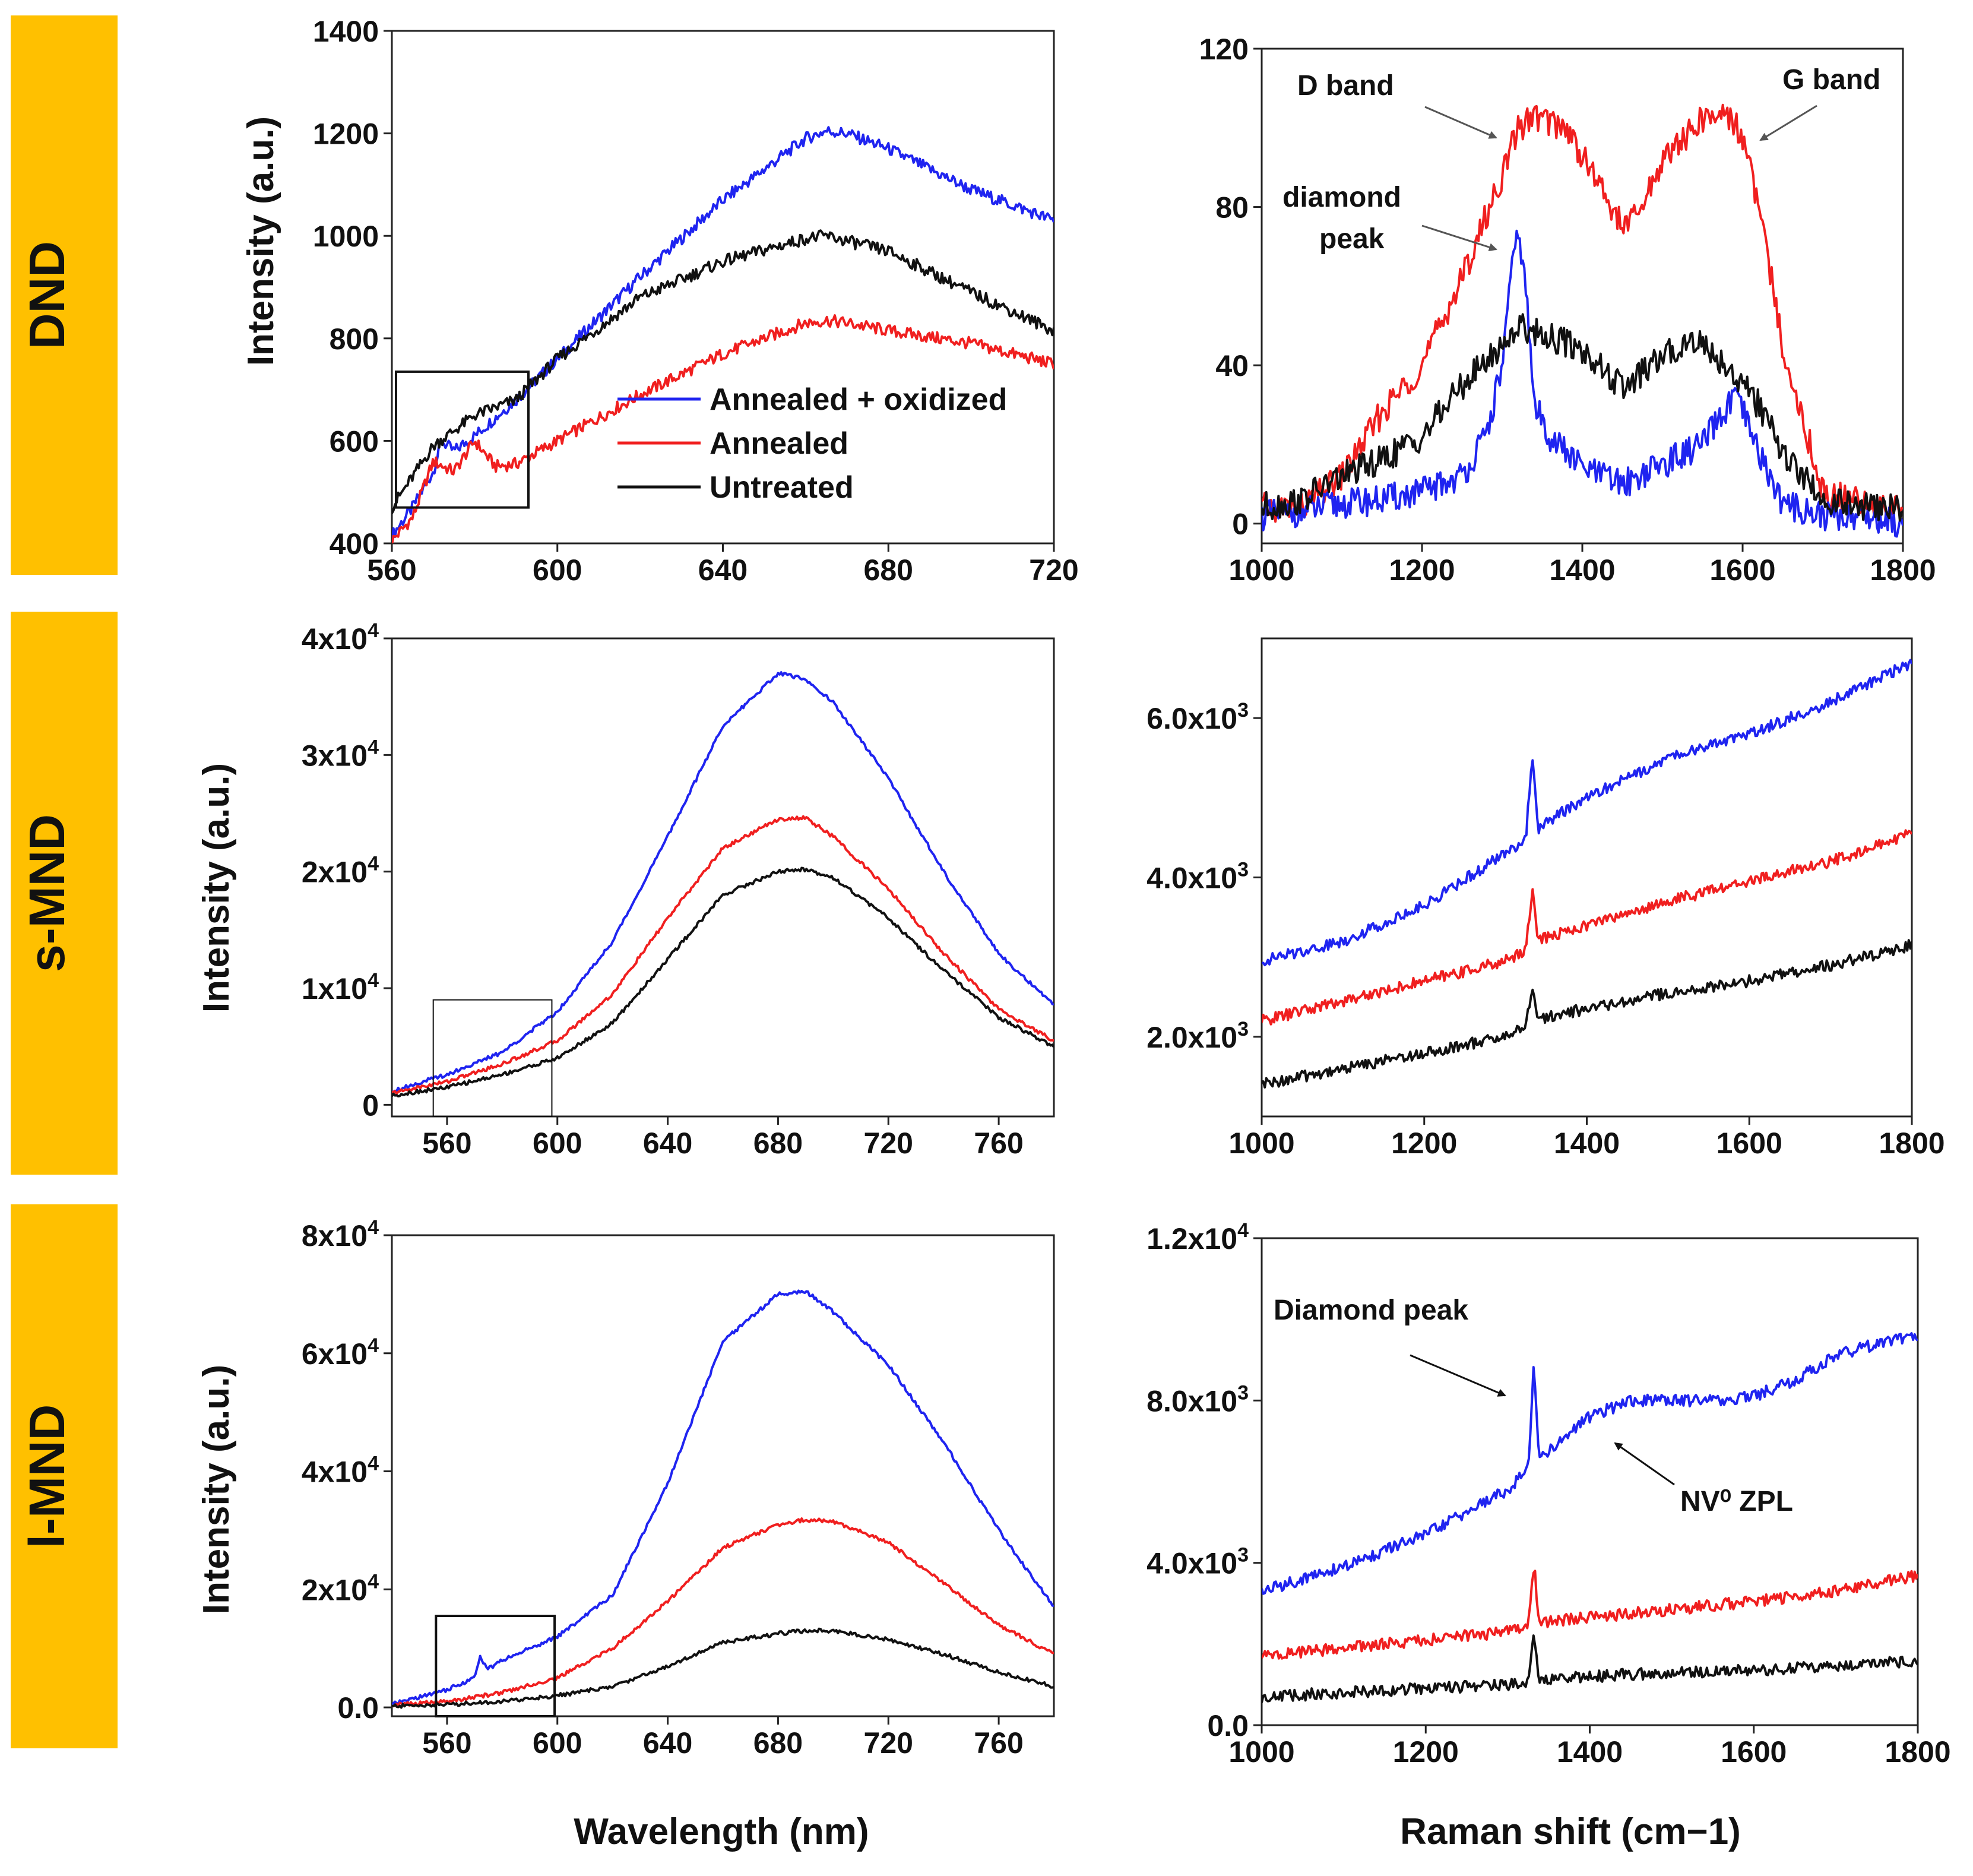  I want to click on y-tick-label: 400, so click(354, 544).